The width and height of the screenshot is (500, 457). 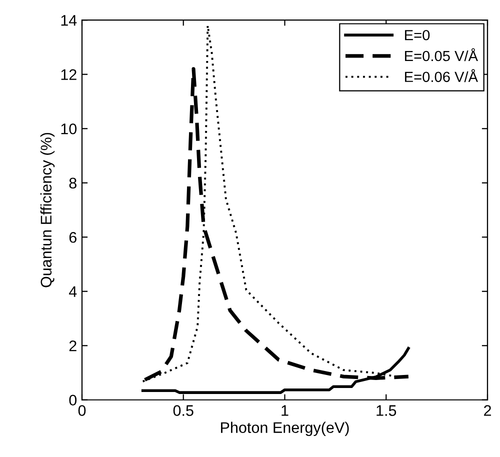 What do you see at coordinates (441, 75) in the screenshot?
I see `legend-label: E=0.06 V/Å` at bounding box center [441, 75].